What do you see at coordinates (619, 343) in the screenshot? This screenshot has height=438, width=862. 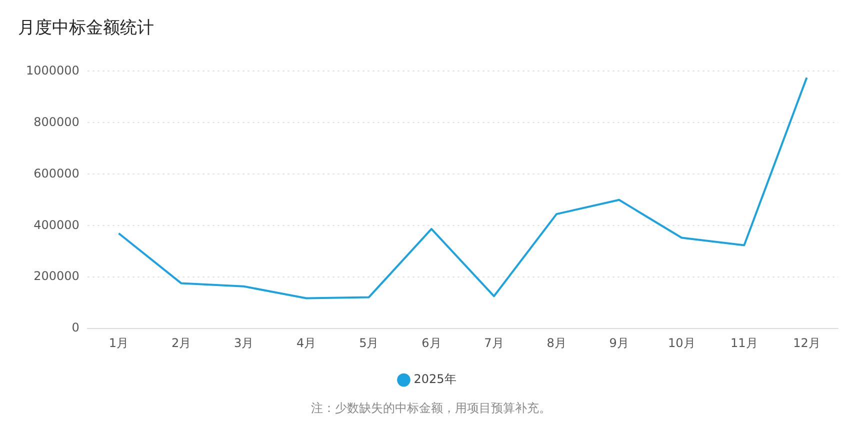 I see `x-tick-label: 9月` at bounding box center [619, 343].